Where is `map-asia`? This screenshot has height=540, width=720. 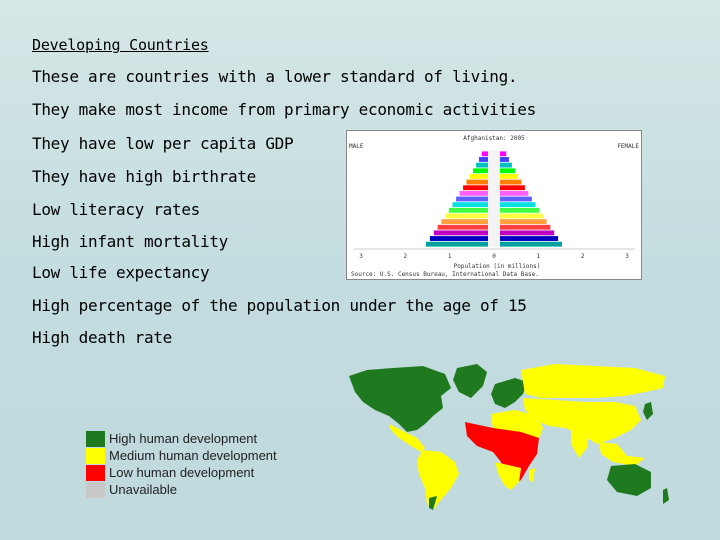 map-asia is located at coordinates (582, 421).